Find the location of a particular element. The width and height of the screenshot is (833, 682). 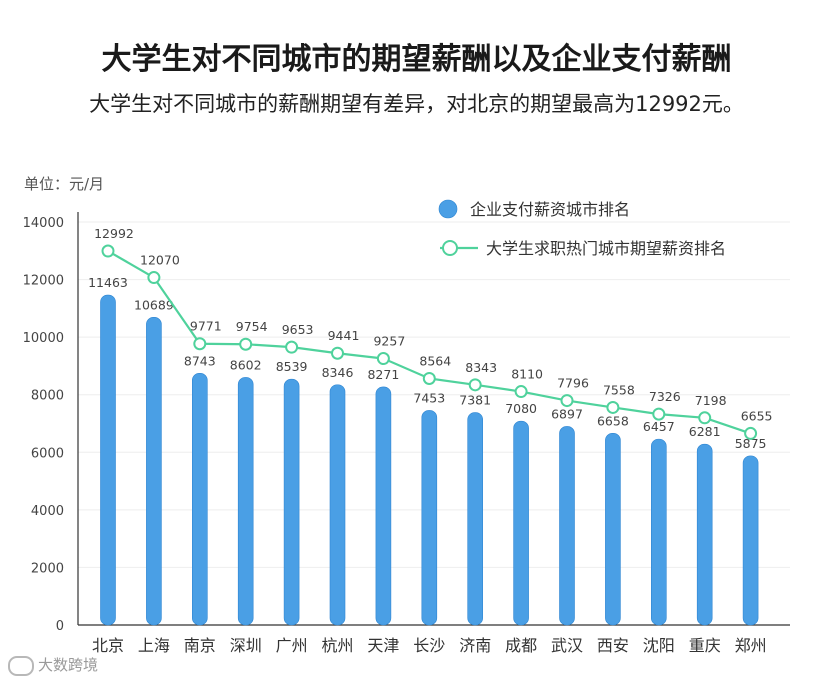

line-value-label: 7558 is located at coordinates (619, 389).